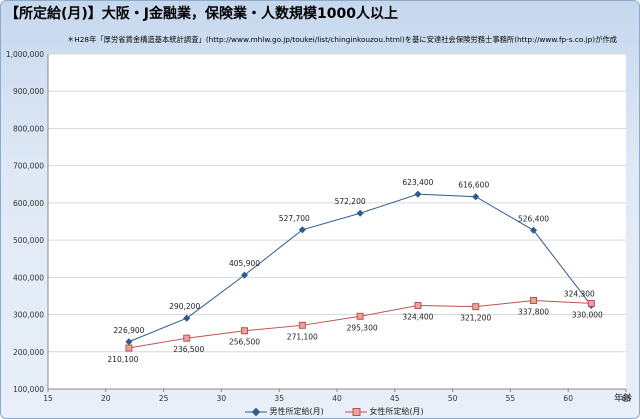 The width and height of the screenshot is (640, 419). What do you see at coordinates (362, 327) in the screenshot?
I see `data-label-female: 295,300` at bounding box center [362, 327].